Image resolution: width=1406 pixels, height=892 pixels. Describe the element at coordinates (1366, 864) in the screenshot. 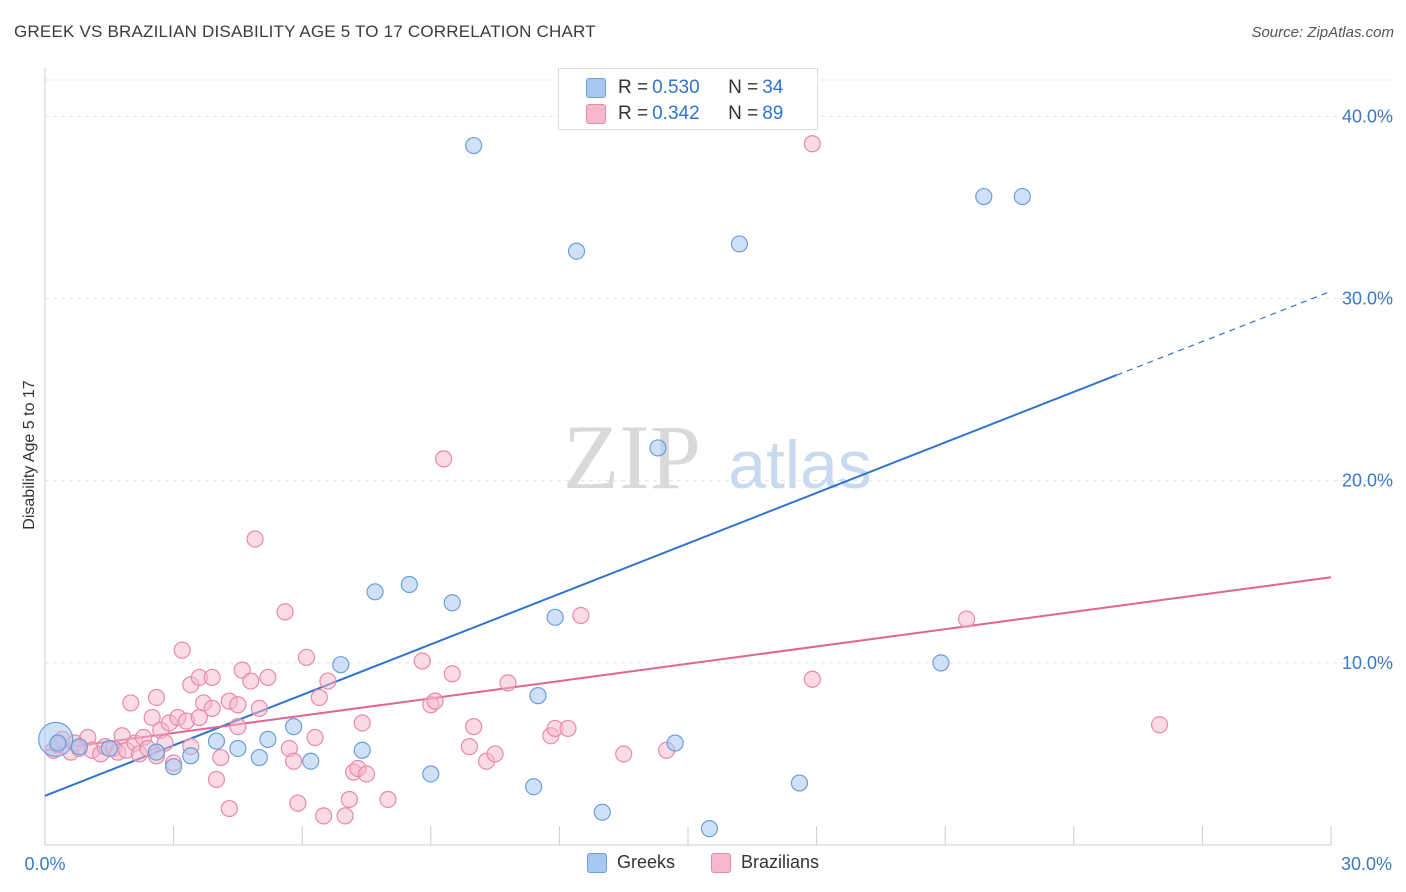

I see `x-tick-label: 30.0%` at that location.